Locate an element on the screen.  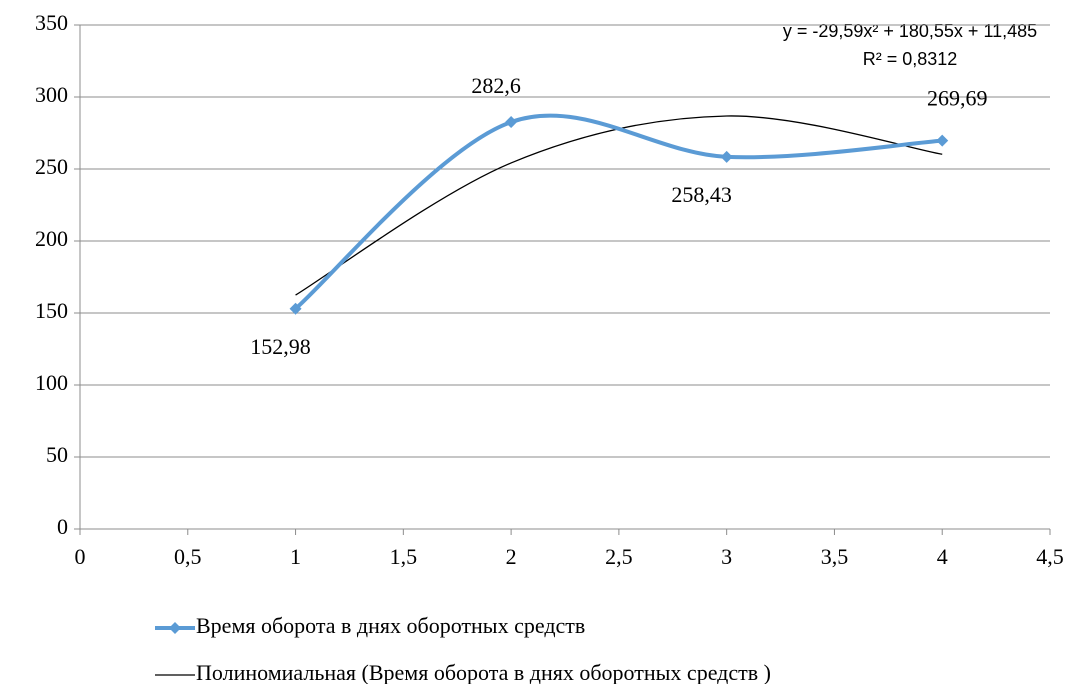
y-tick-label: 350 is located at coordinates (51, 22).